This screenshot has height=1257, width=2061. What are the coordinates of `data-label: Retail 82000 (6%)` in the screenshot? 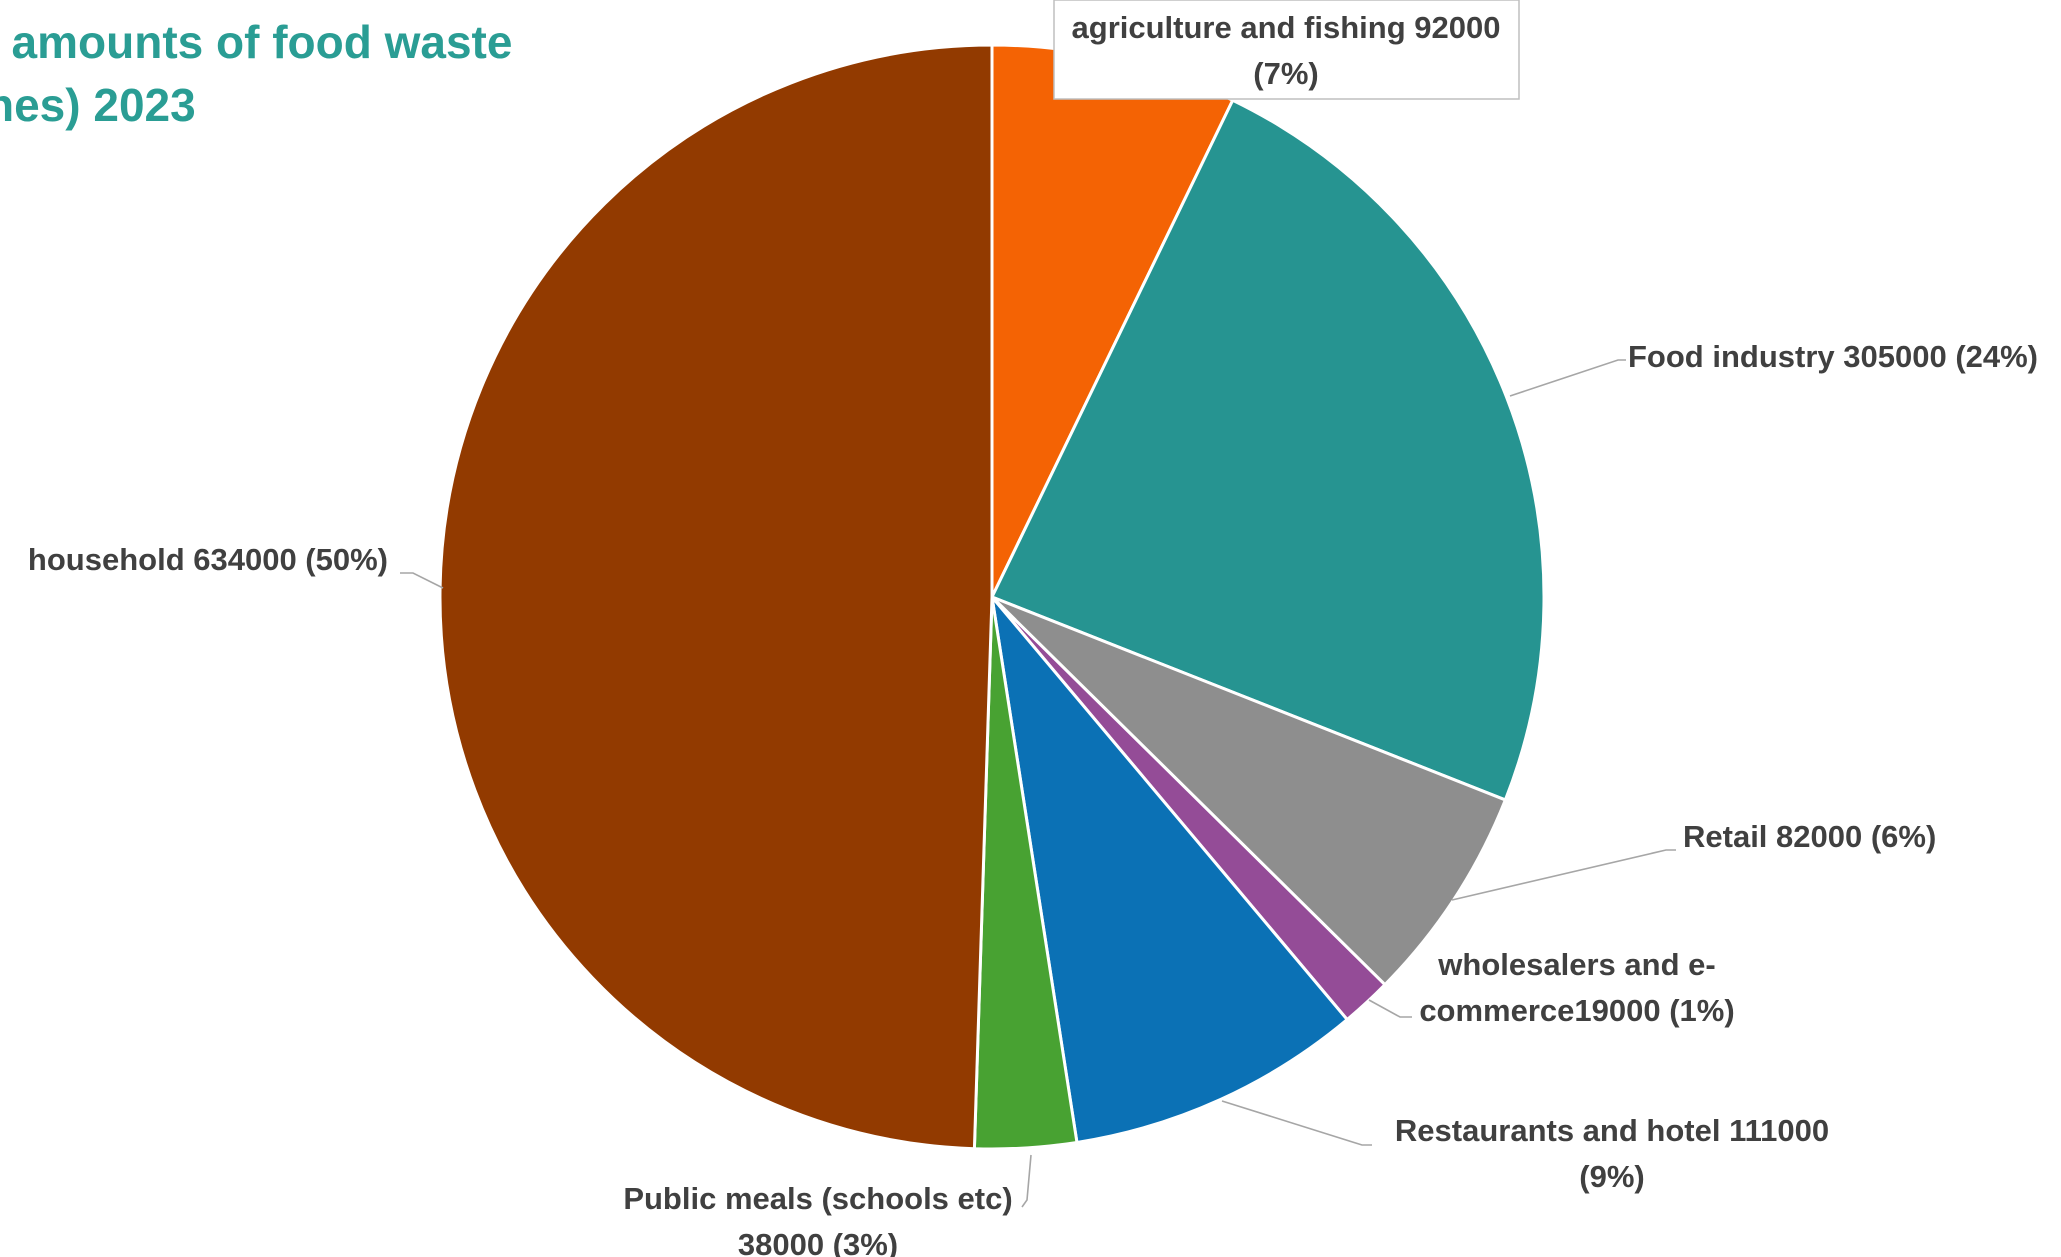 It's located at (1809, 836).